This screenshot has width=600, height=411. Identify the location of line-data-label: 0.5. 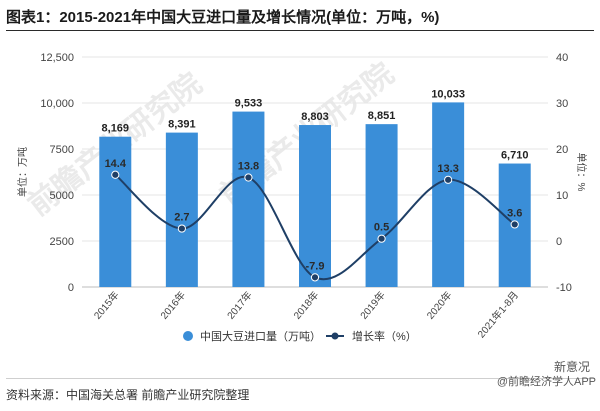
(381, 228).